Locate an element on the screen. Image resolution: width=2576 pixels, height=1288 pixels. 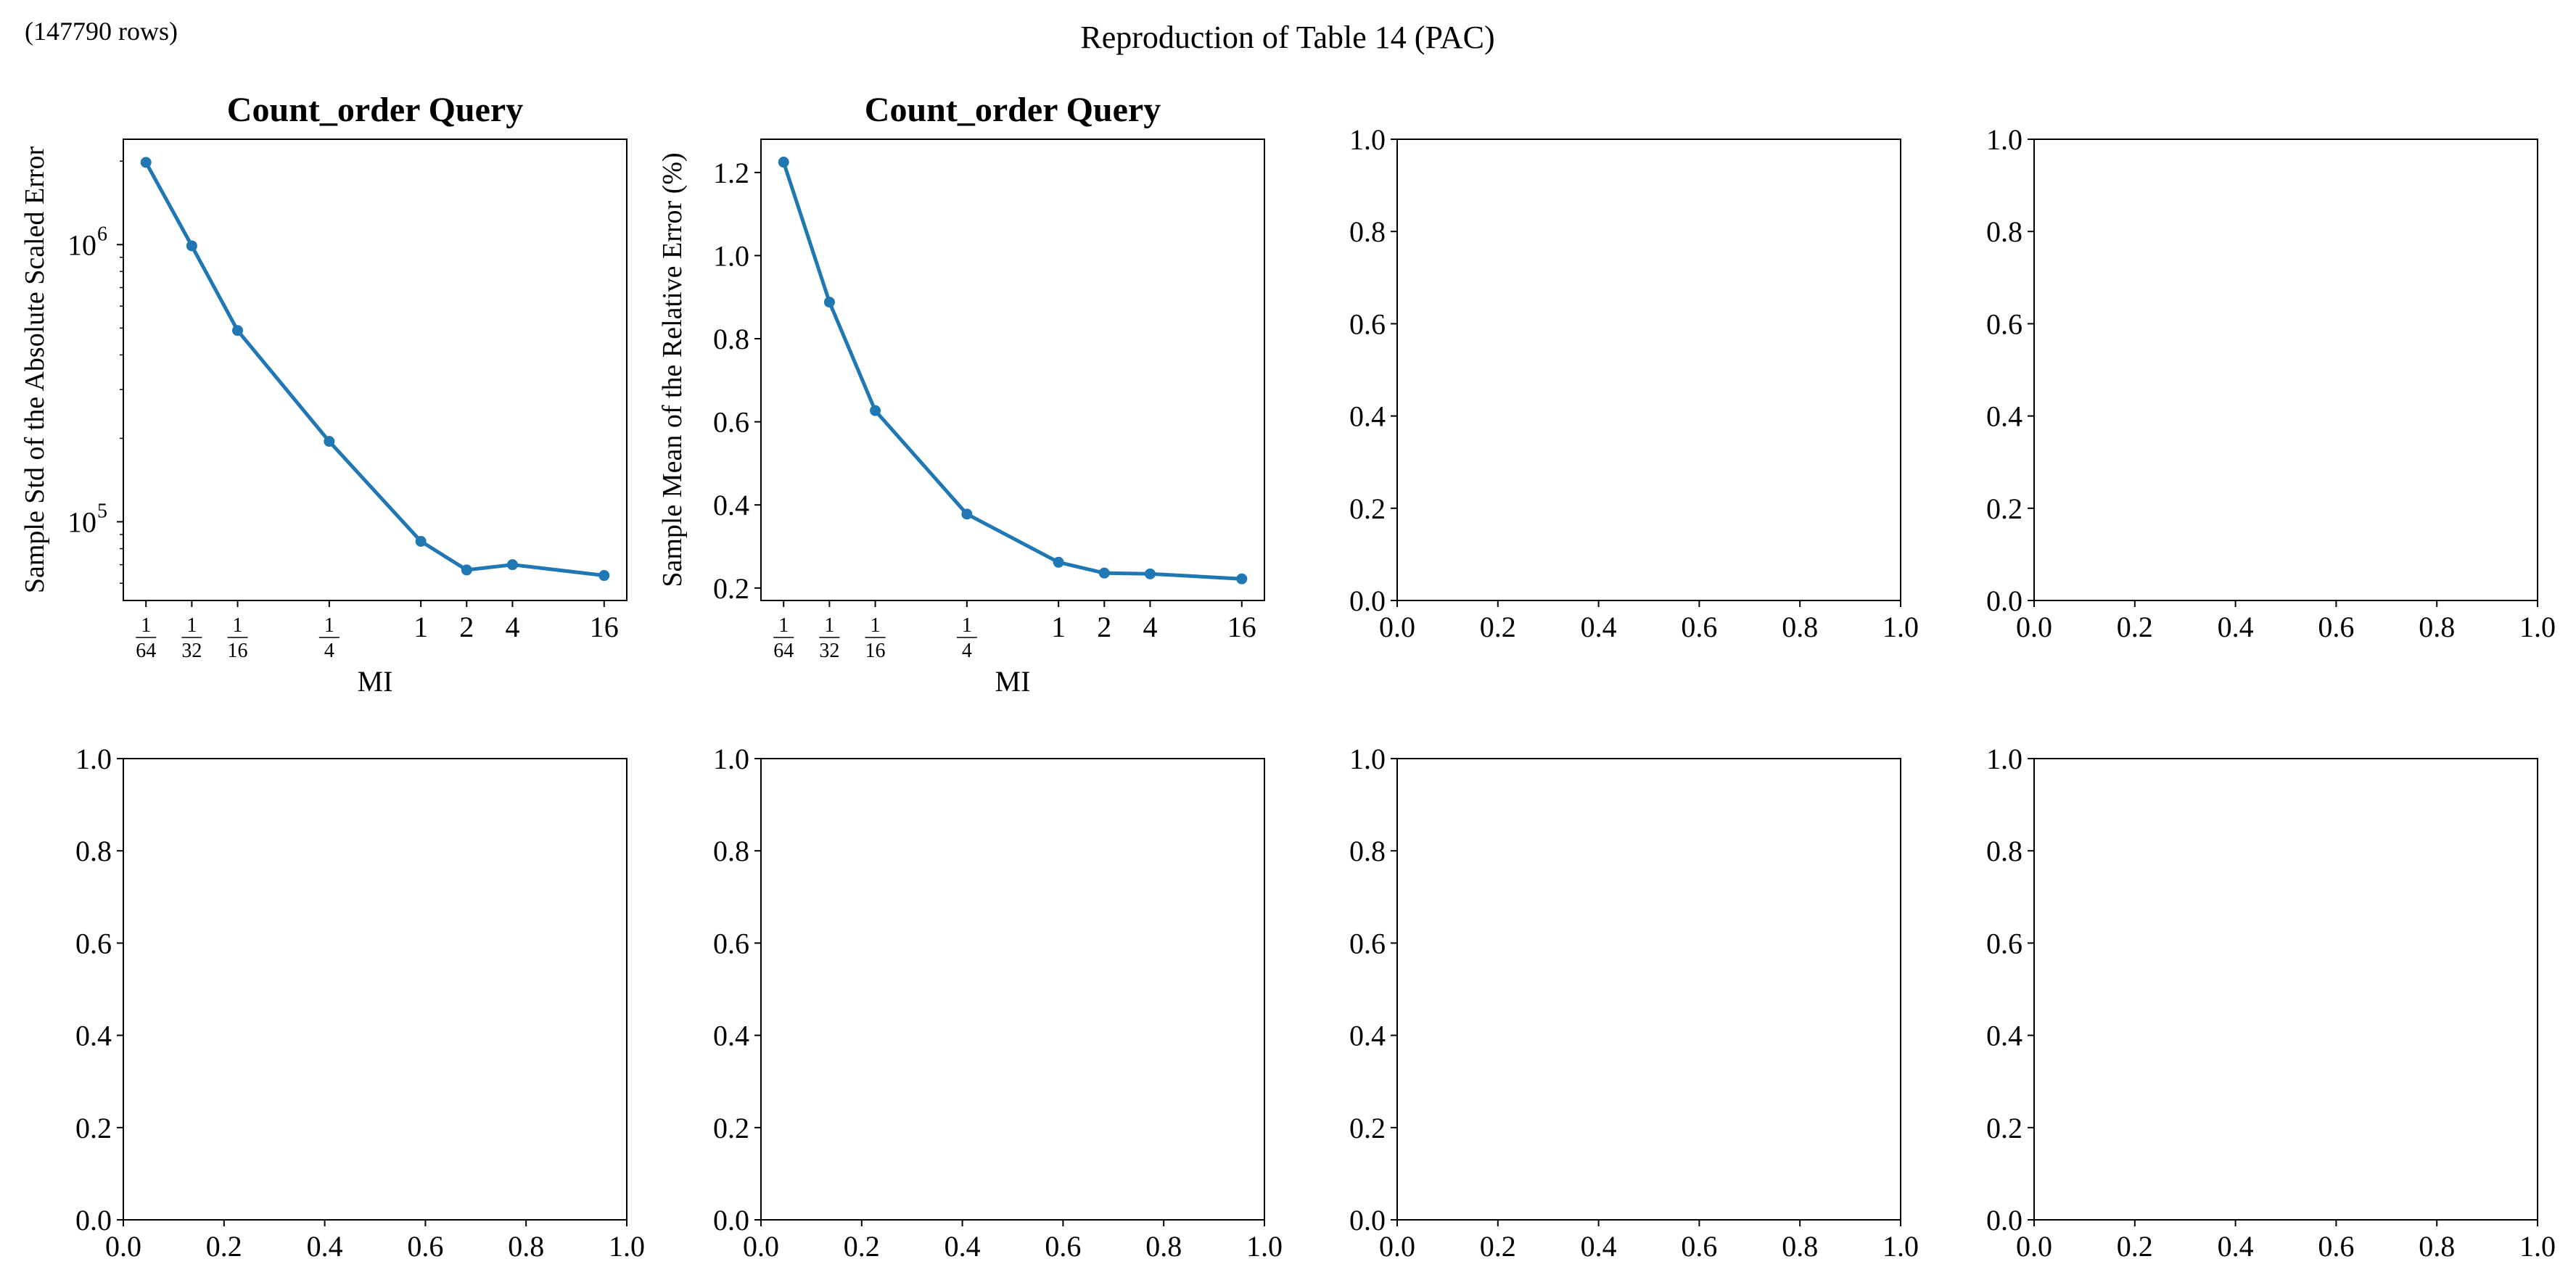
y-tick-exponent: 6 is located at coordinates (102, 234).